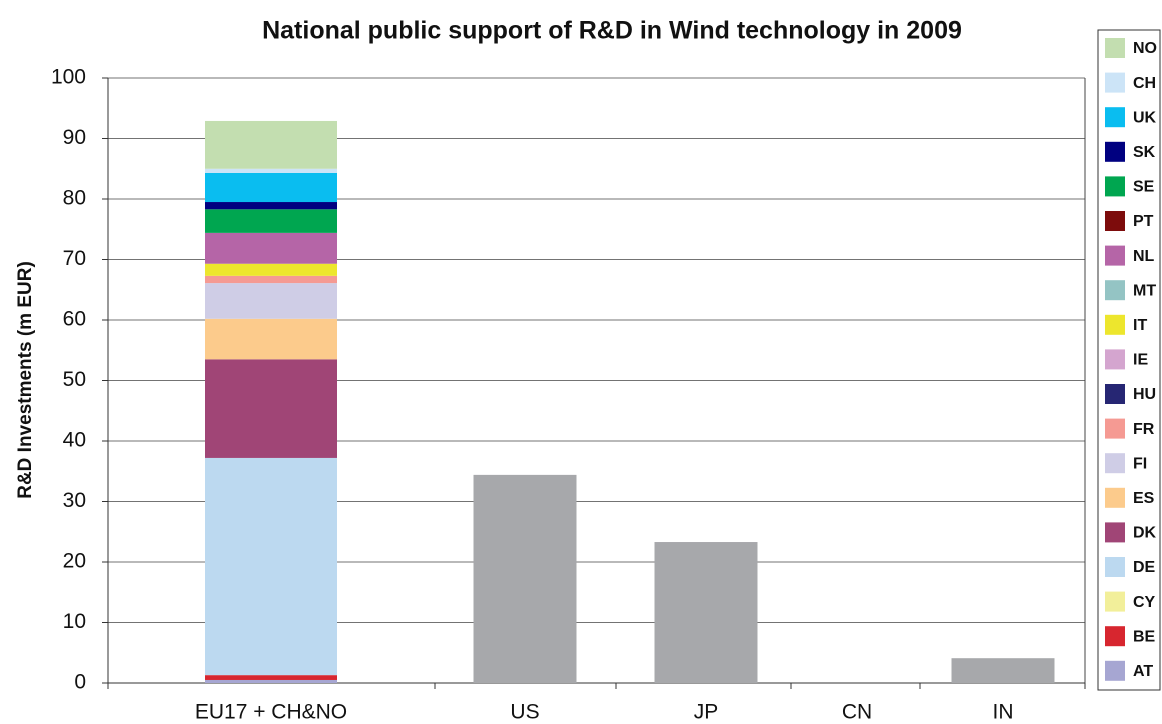 Image resolution: width=1162 pixels, height=724 pixels. I want to click on legend-label: DE, so click(1144, 567).